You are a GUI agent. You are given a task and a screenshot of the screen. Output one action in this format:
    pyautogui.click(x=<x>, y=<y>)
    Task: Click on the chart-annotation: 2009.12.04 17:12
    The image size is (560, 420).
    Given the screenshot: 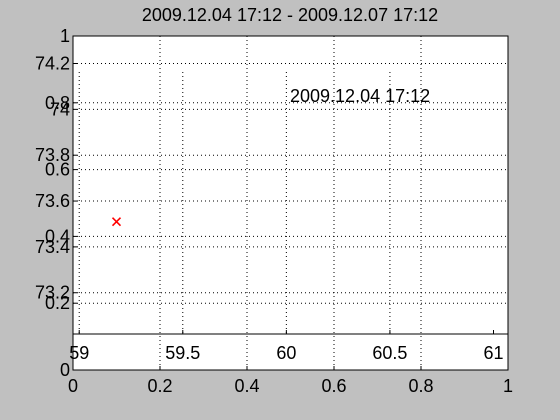 What is the action you would take?
    pyautogui.click(x=360, y=96)
    